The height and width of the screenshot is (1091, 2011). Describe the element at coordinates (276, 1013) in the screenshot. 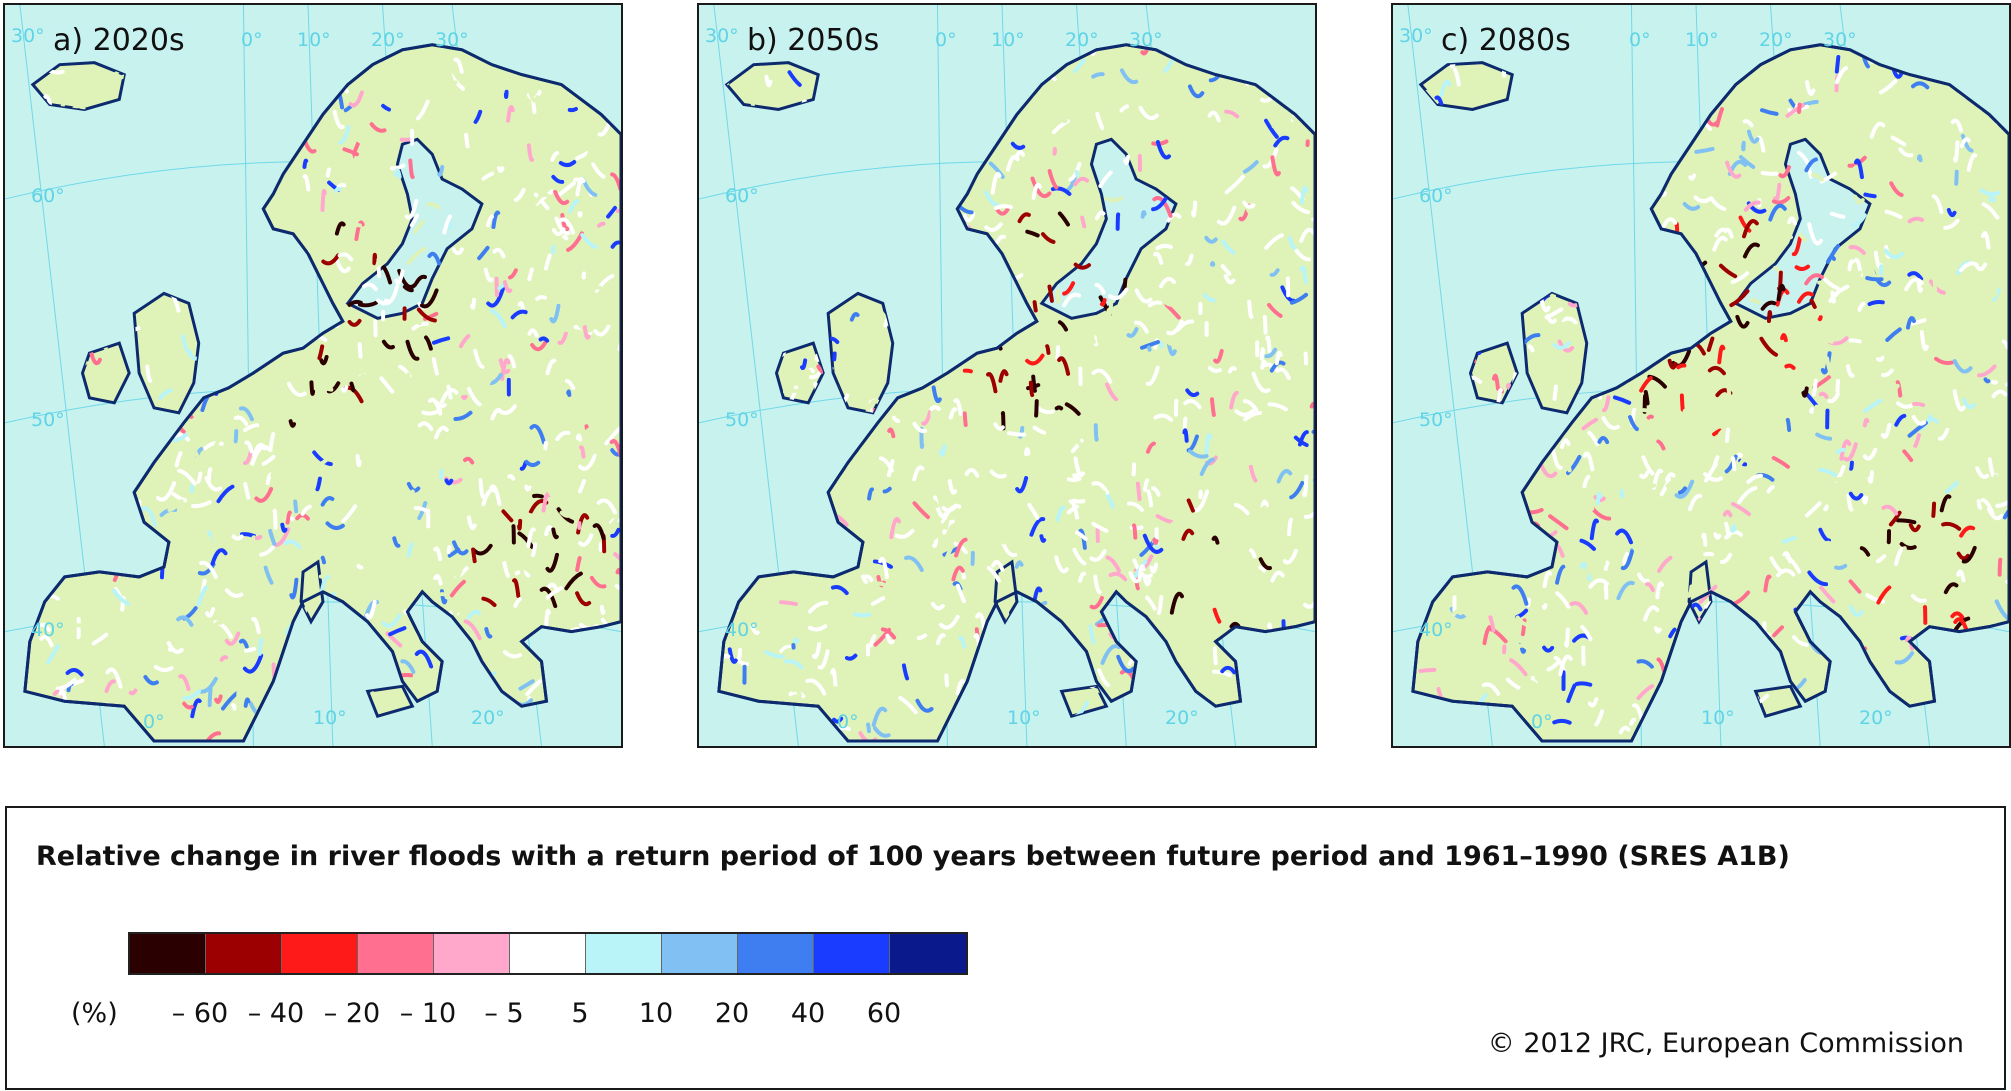

I see `legend-tick: – 40` at that location.